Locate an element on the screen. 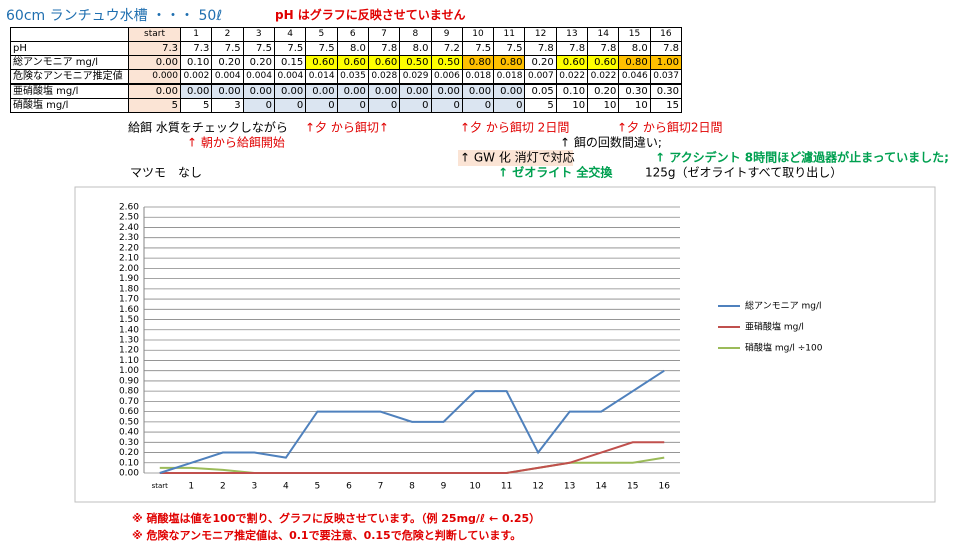 This screenshot has width=974, height=552. y-tick-label: 1.30 is located at coordinates (129, 341).